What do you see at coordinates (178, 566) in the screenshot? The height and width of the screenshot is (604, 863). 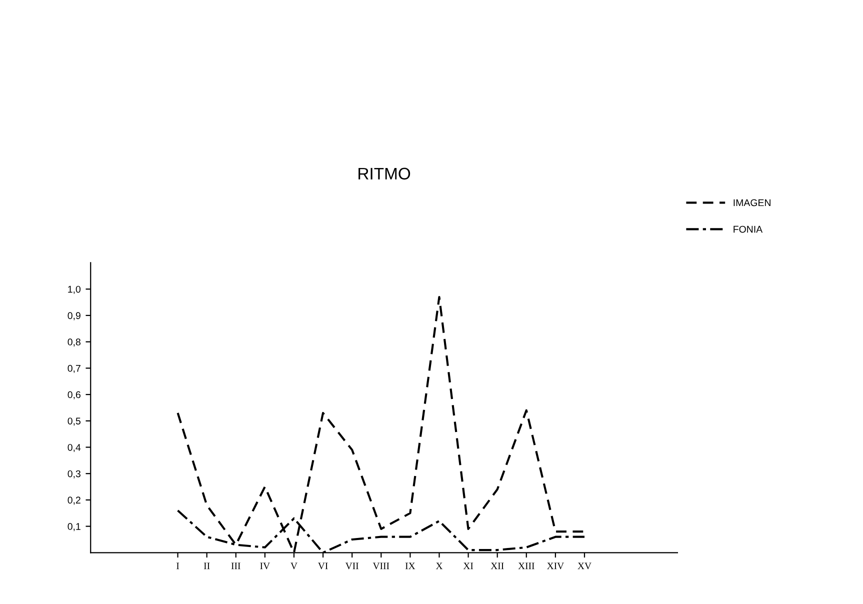 I see `x-tick-label: I` at bounding box center [178, 566].